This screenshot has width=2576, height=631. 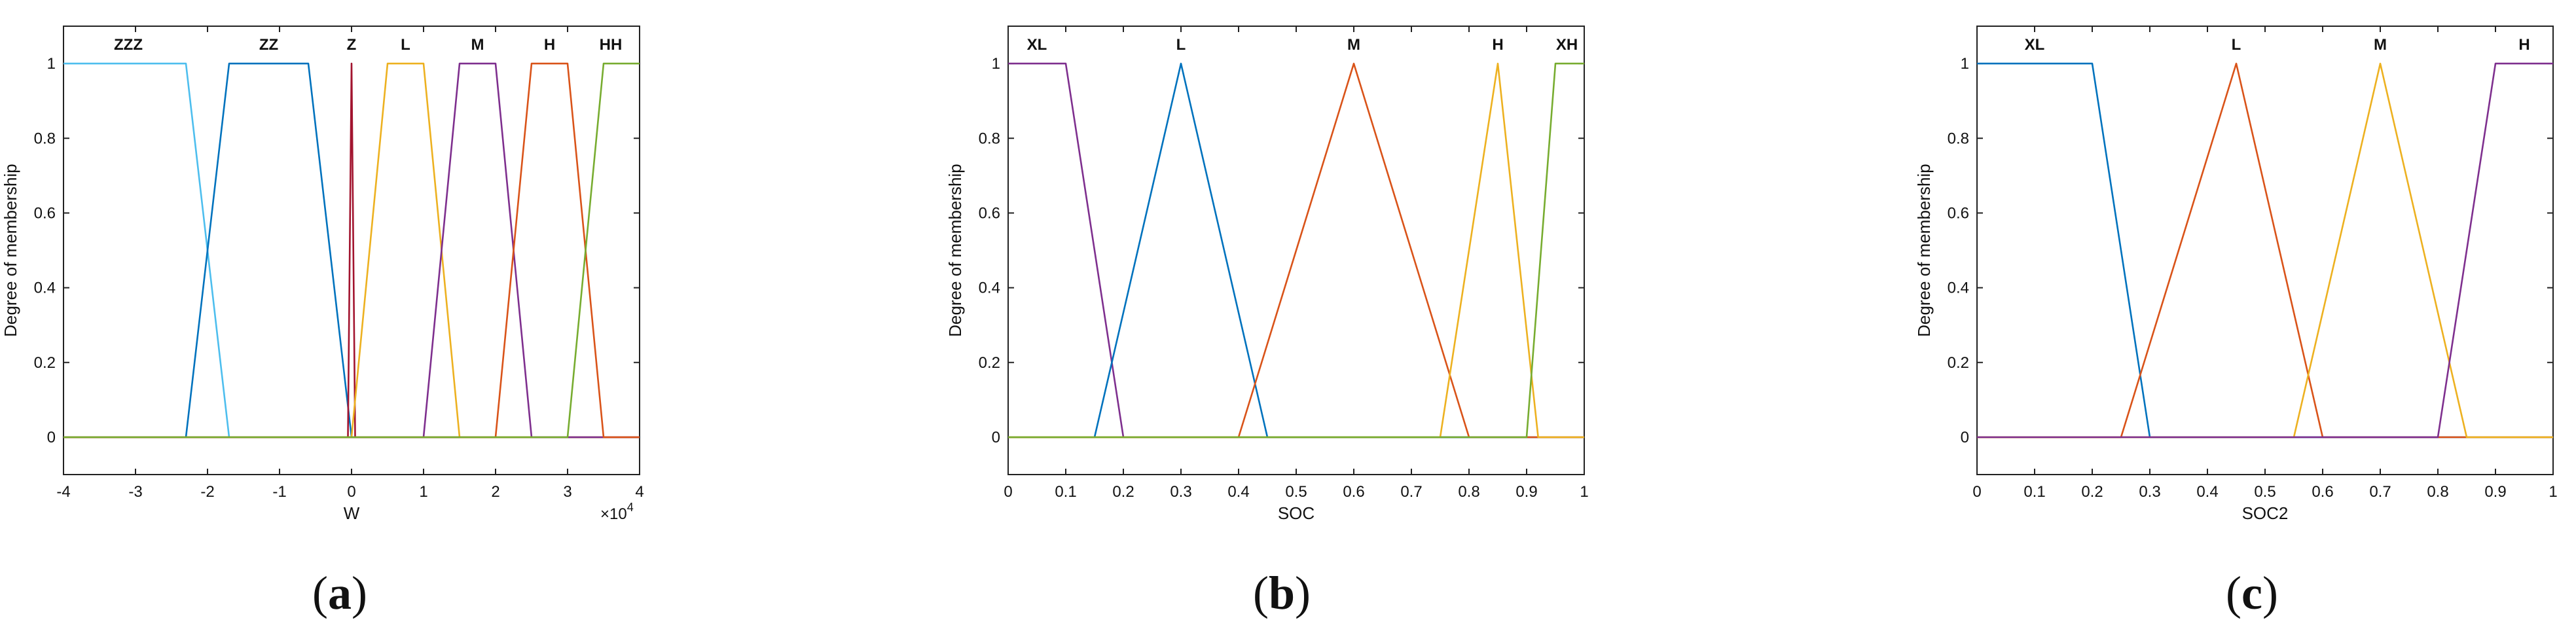 I want to click on panel-caption: (c), so click(x=2252, y=593).